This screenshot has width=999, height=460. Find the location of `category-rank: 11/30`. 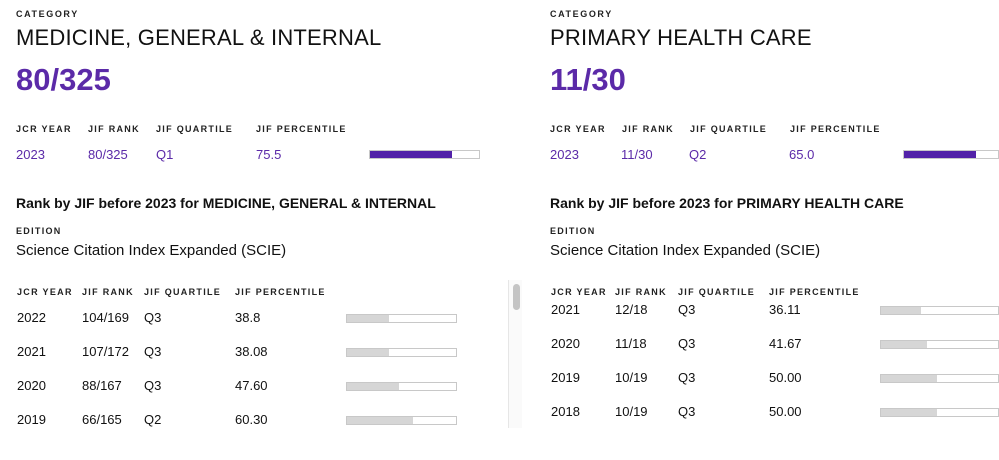

category-rank: 11/30 is located at coordinates (588, 79).